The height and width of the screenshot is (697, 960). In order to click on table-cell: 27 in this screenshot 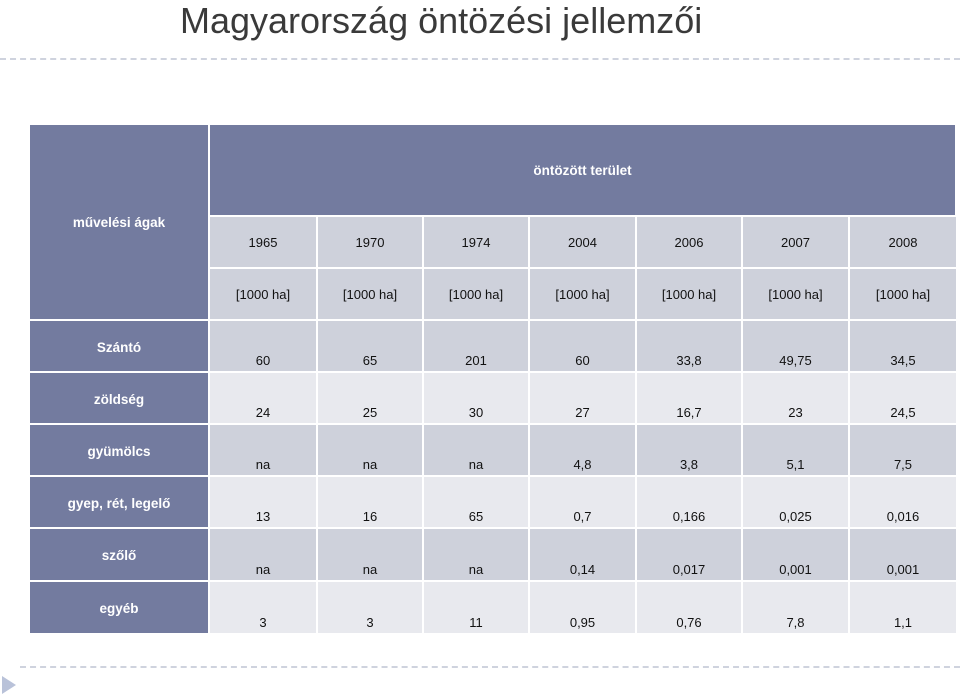, I will do `click(582, 398)`.